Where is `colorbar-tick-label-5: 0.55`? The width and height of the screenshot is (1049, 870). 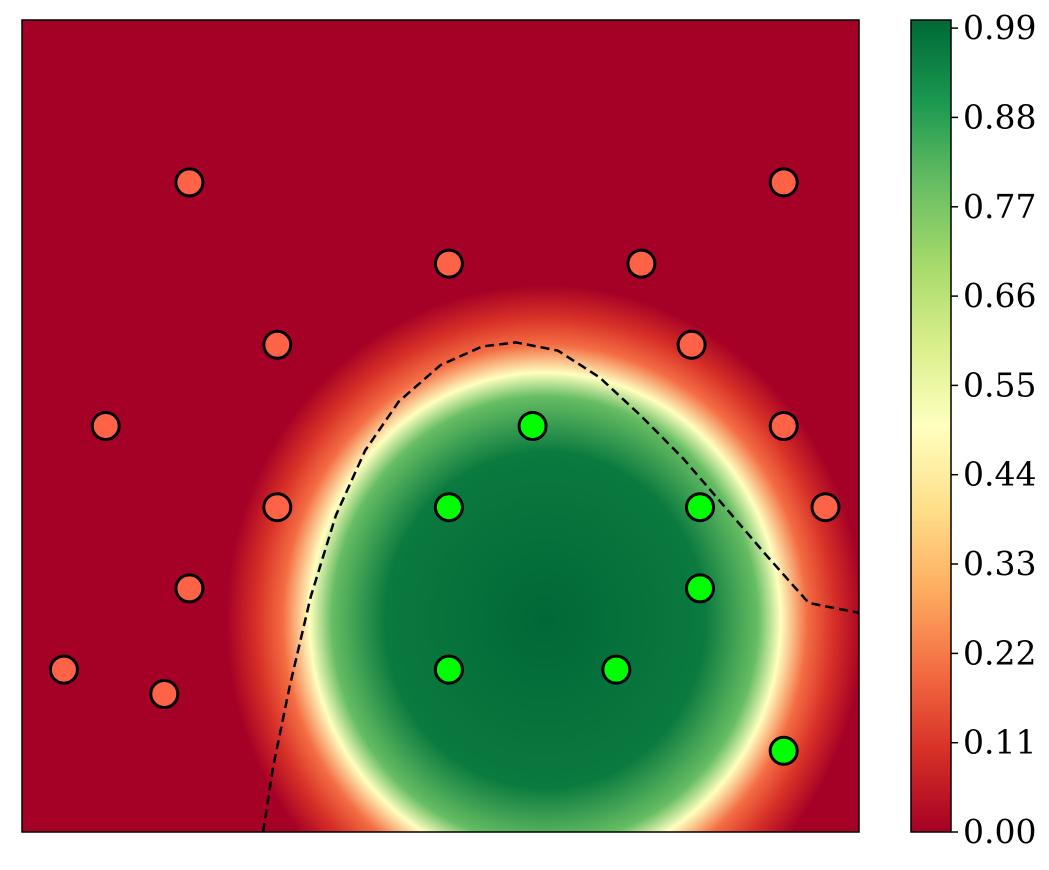 colorbar-tick-label-5: 0.55 is located at coordinates (999, 384).